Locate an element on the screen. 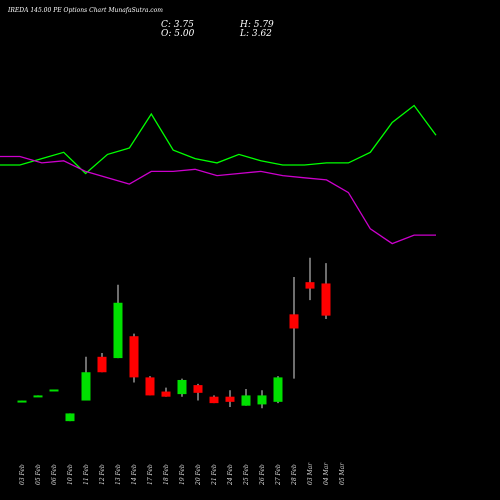 This screenshot has width=500, height=500. x-tick-label: 28 Feb is located at coordinates (294, 475).